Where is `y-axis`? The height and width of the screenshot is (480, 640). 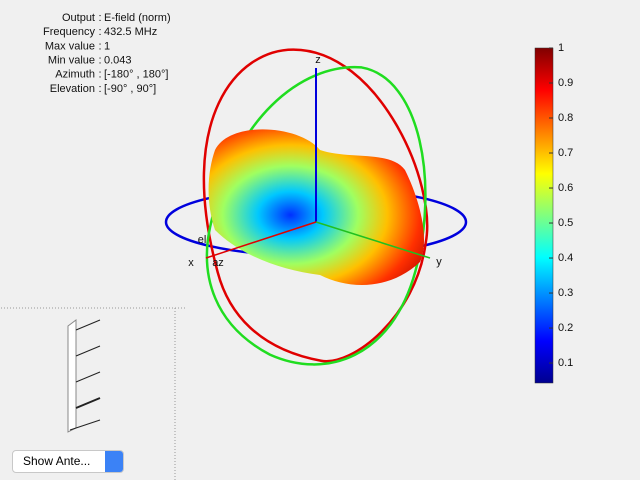
y-axis is located at coordinates (373, 240).